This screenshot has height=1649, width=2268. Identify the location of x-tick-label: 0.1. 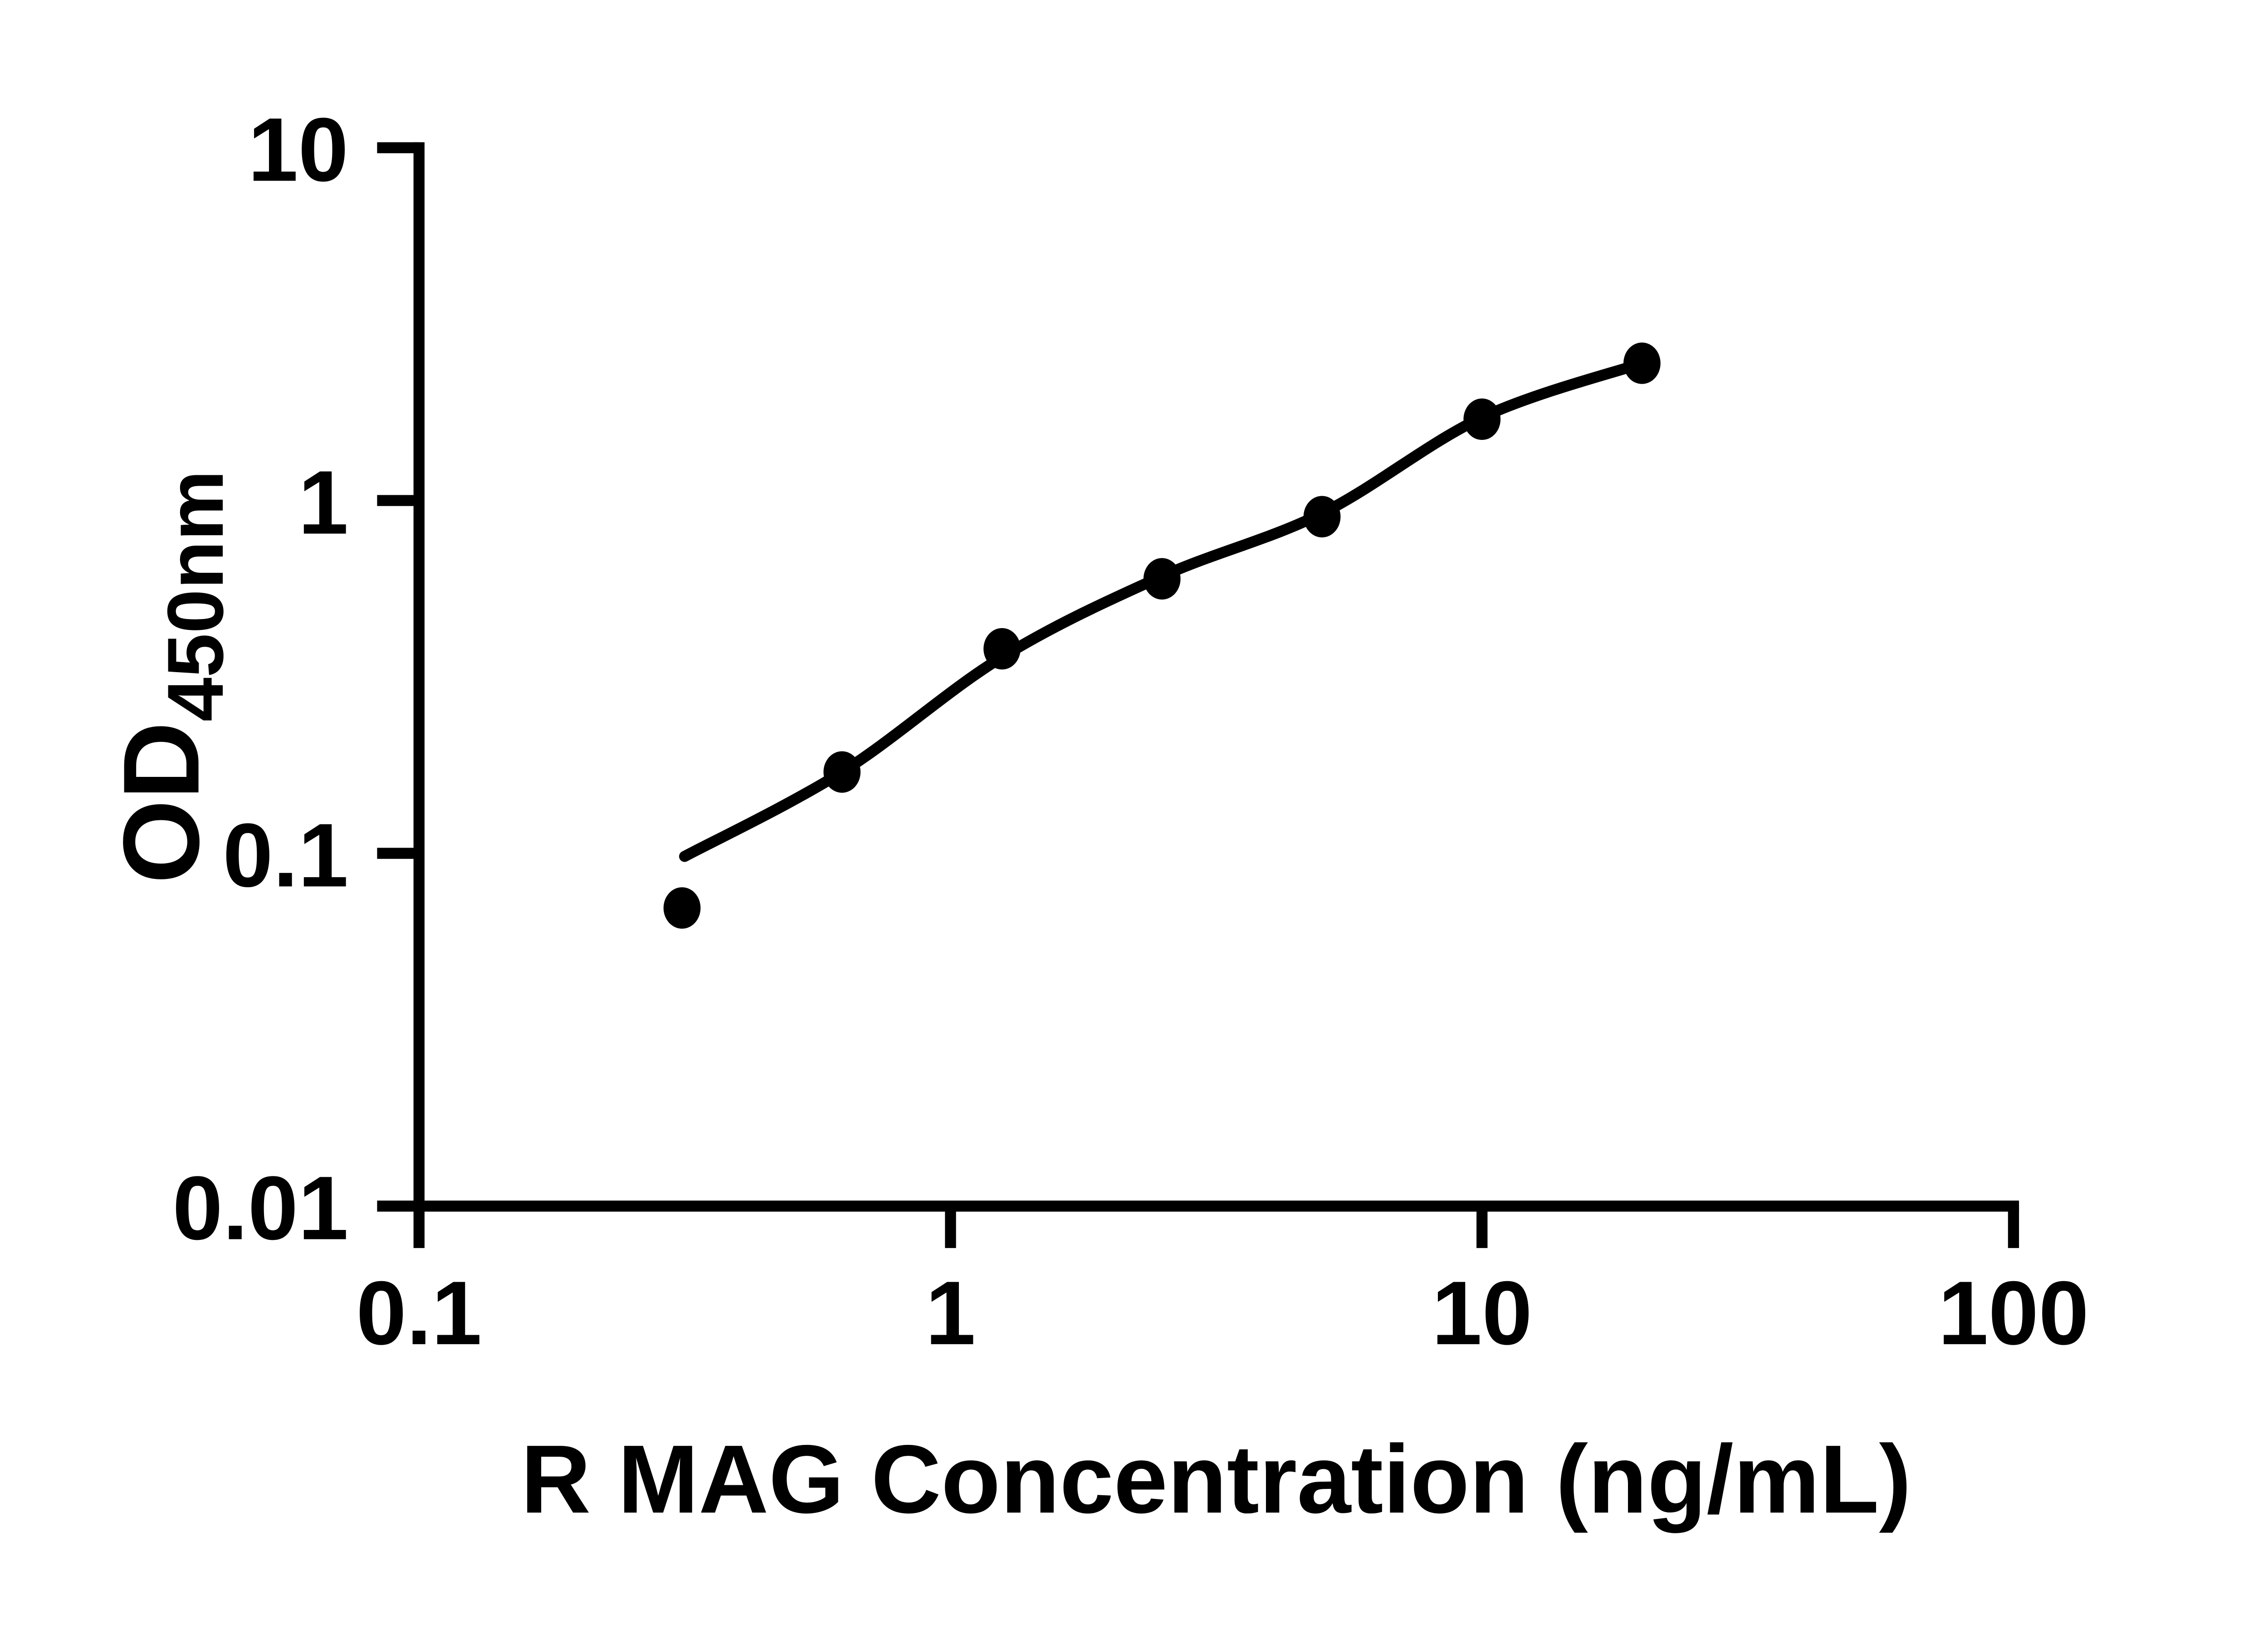
(419, 1314).